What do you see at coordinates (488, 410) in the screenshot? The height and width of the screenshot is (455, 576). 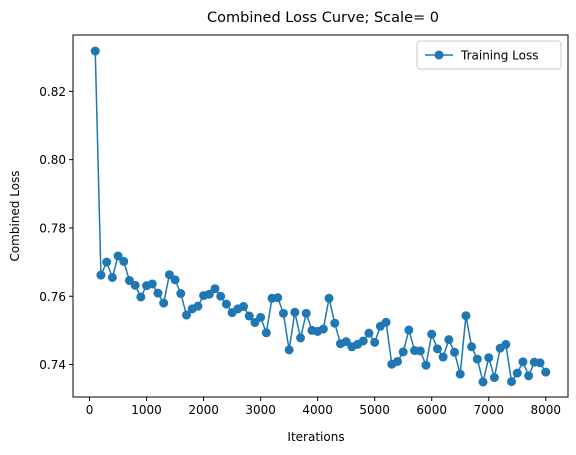 I see `x-tick-label: 7000` at bounding box center [488, 410].